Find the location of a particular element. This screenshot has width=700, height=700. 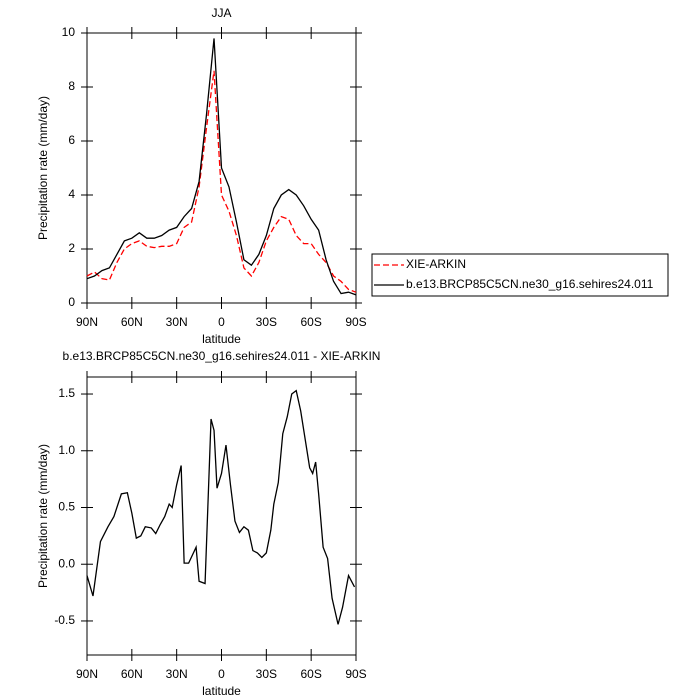

y-tick-label: 1.5 is located at coordinates (66, 393).